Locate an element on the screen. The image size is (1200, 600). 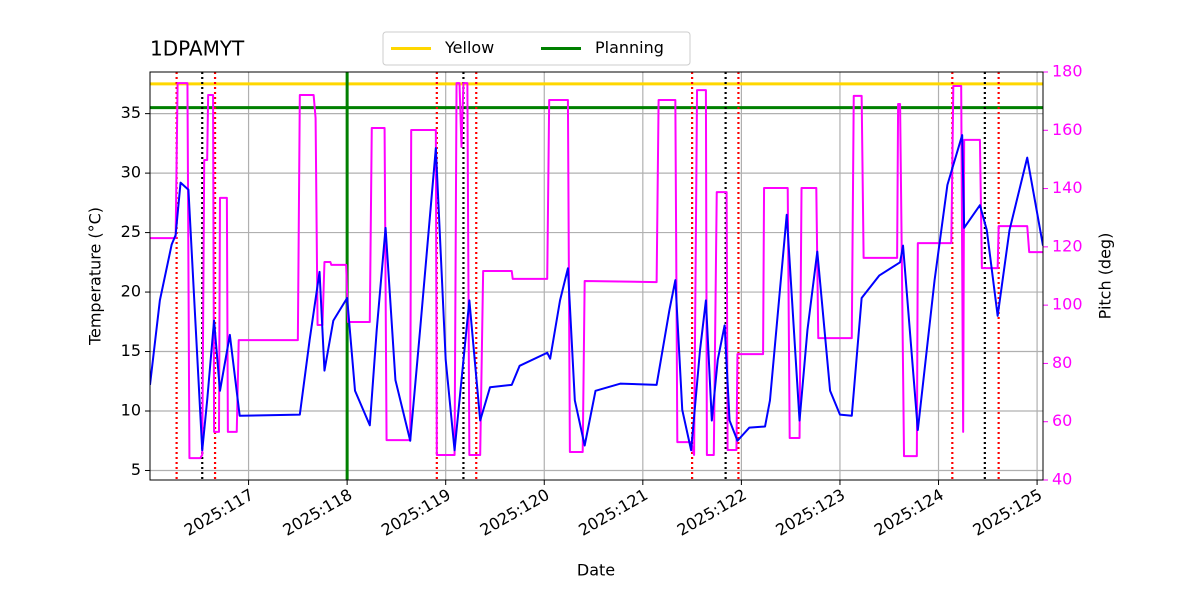
y2-tick-label: 140 is located at coordinates (1067, 187).